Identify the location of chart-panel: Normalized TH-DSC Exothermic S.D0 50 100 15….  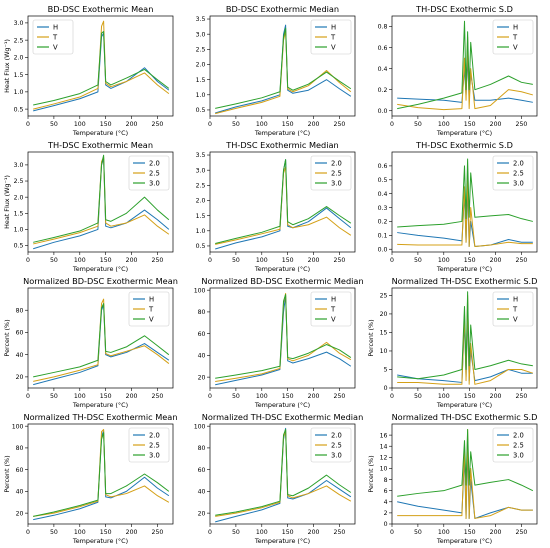
(452, 478).